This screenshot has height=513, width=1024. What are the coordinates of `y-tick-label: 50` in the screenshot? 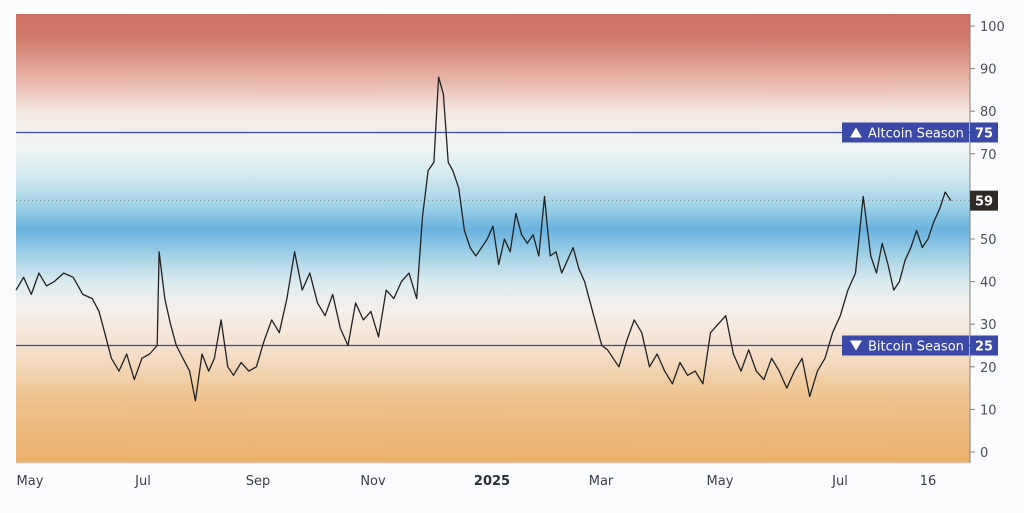 It's located at (988, 240).